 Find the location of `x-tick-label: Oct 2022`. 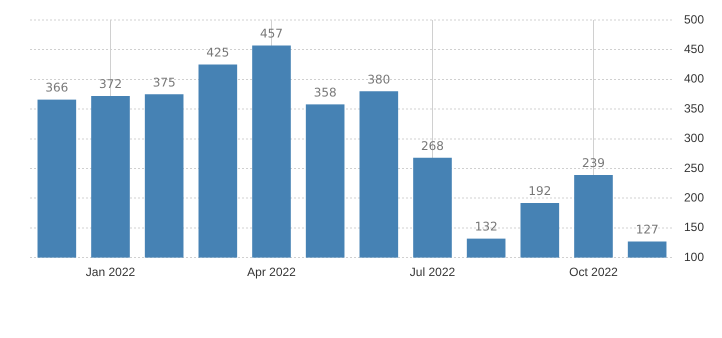

x-tick-label: Oct 2022 is located at coordinates (593, 272).